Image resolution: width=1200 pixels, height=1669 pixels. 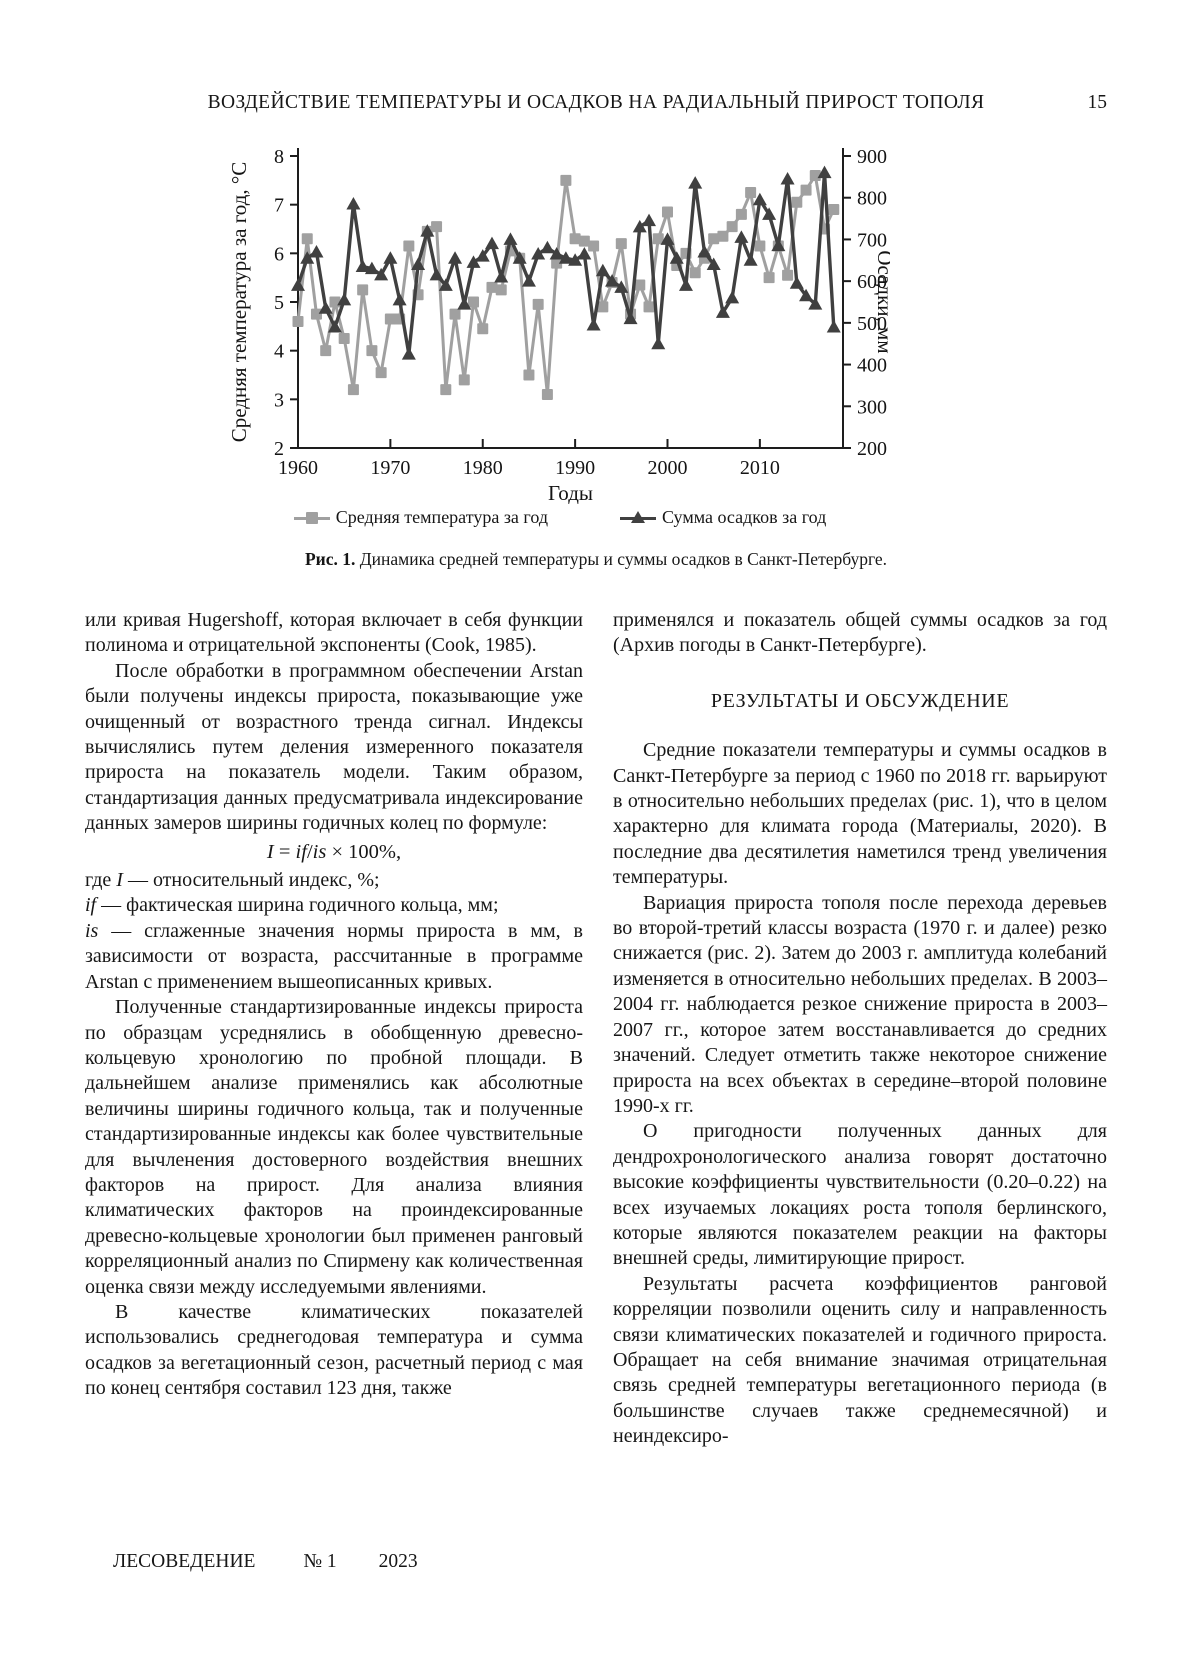 I want to click on formula-equals: =, so click(x=284, y=851).